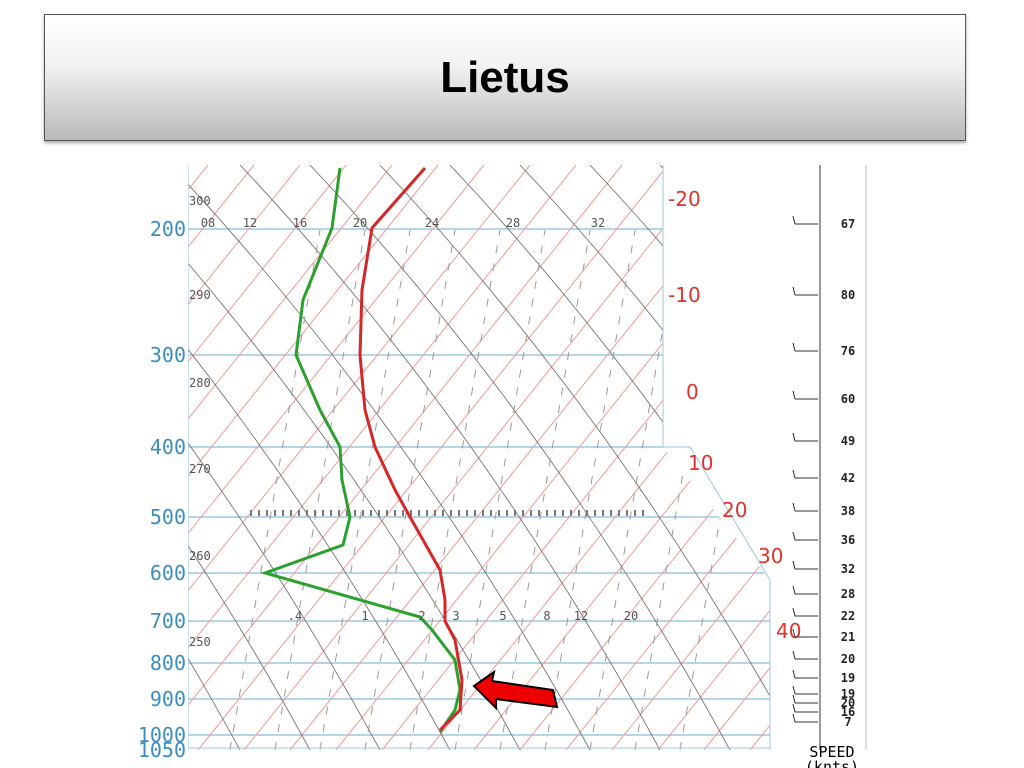  What do you see at coordinates (832, 763) in the screenshot?
I see `speed-unit: (knts)` at bounding box center [832, 763].